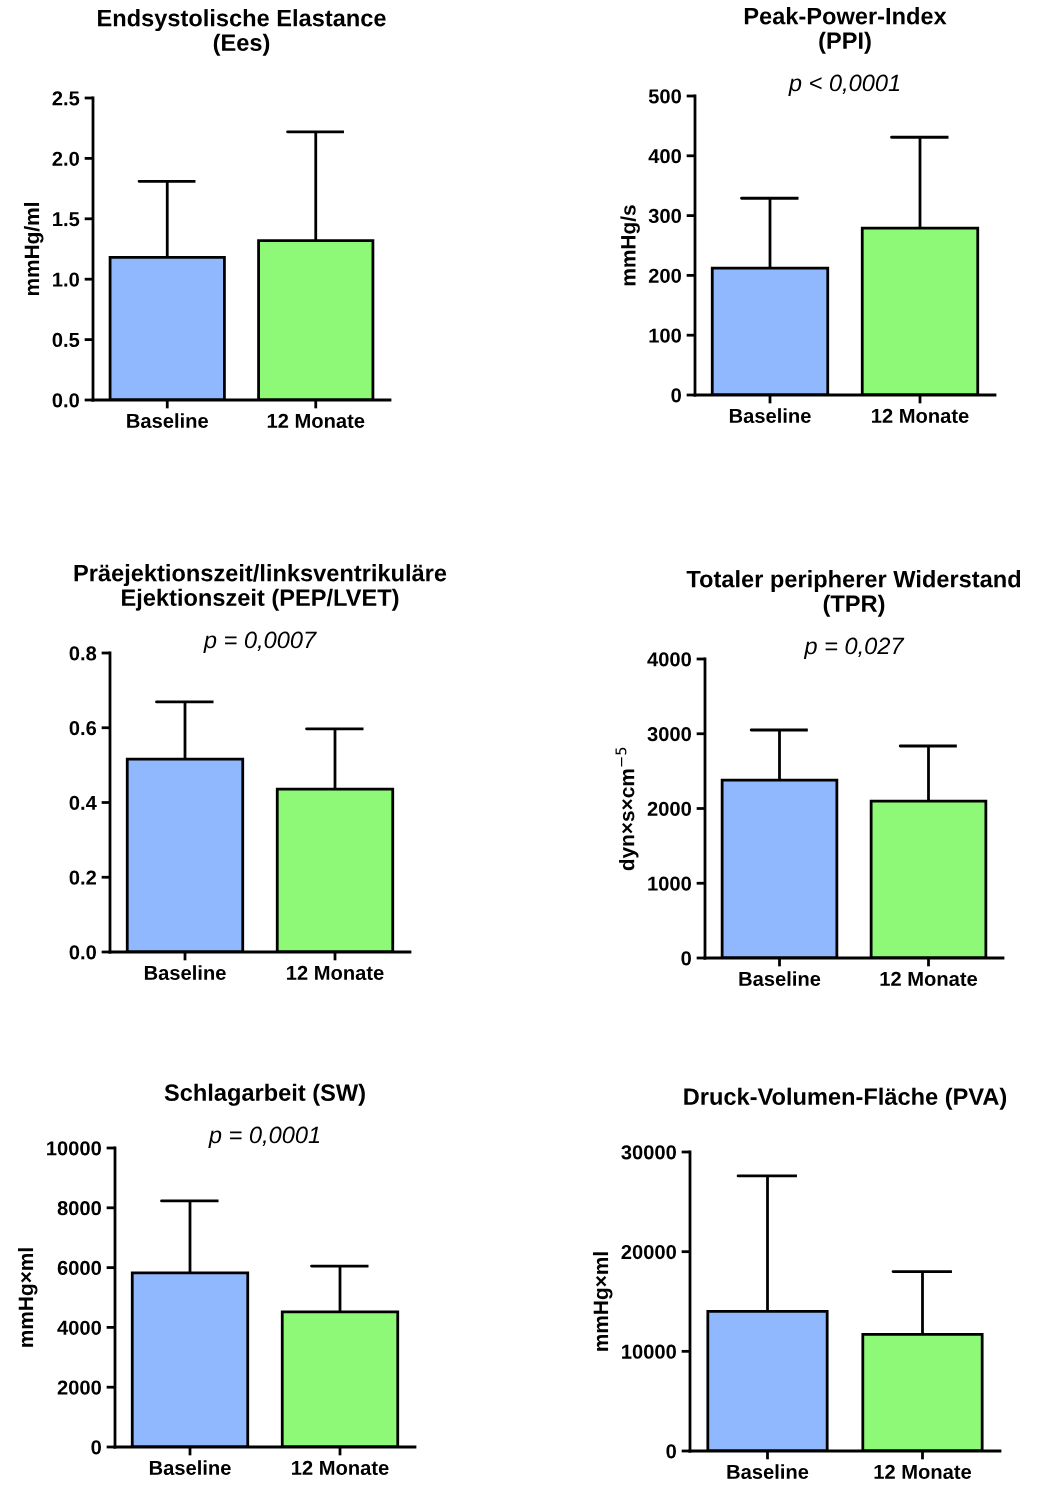 The image size is (1055, 1485). Describe the element at coordinates (664, 216) in the screenshot. I see `y-tick-label: 300` at that location.